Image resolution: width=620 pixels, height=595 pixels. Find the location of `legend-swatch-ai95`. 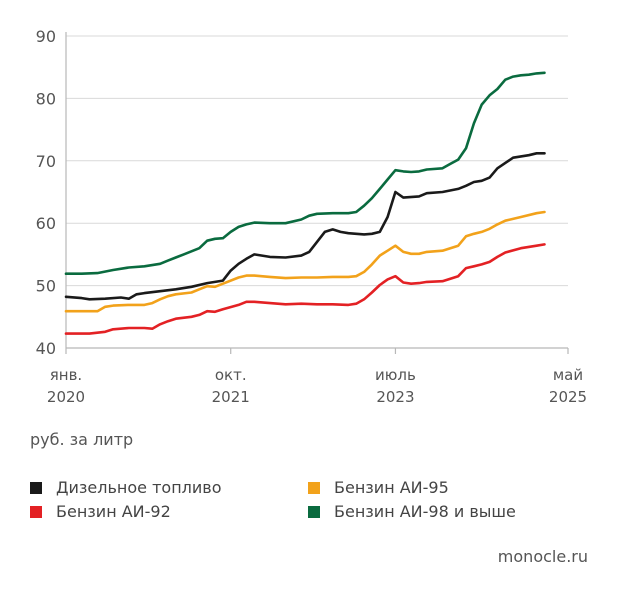

legend-swatch-ai95 is located at coordinates (314, 487).